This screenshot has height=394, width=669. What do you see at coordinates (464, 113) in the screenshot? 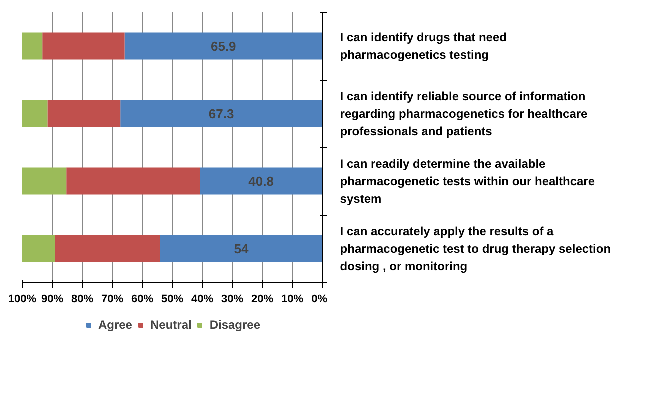
I see `y-tick-label: I can identify reliable source of information regarding pharmacogenetics for healthcare professionals and patients` at bounding box center [464, 113].